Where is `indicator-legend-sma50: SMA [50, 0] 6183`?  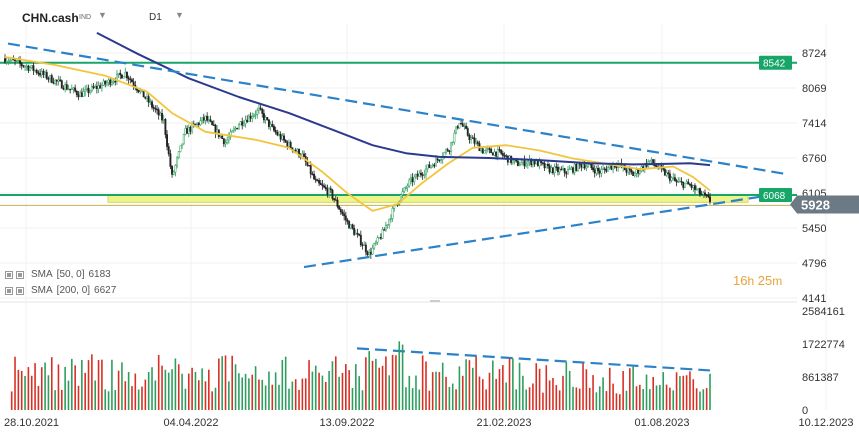
indicator-legend-sma50: SMA [50, 0] 6183 is located at coordinates (58, 274).